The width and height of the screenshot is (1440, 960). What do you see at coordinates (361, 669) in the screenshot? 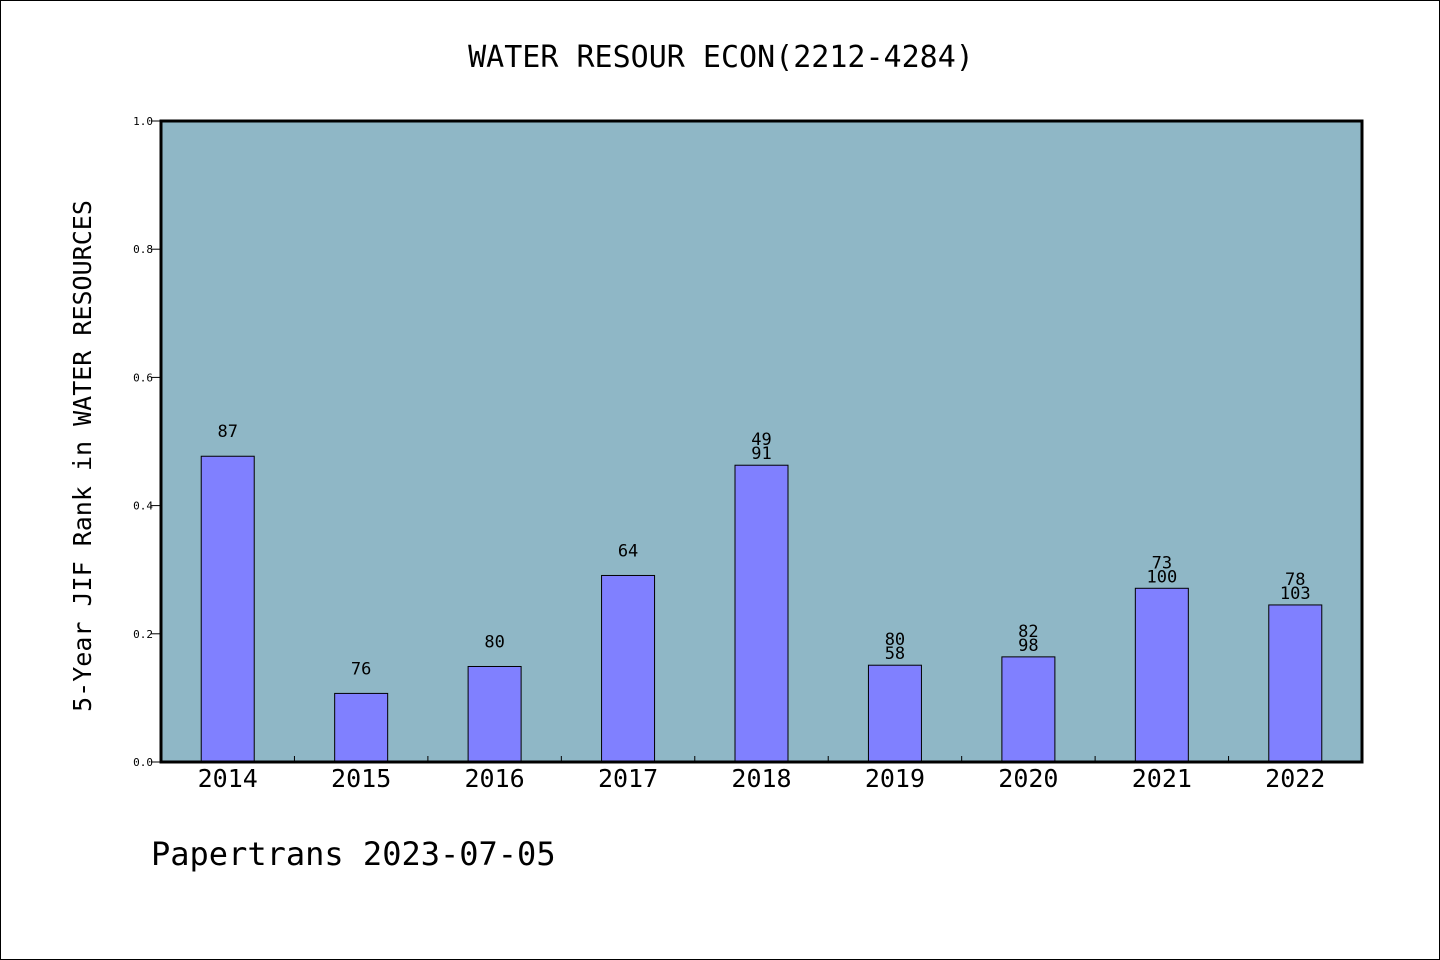
I see `bar-data-label: 76` at bounding box center [361, 669].